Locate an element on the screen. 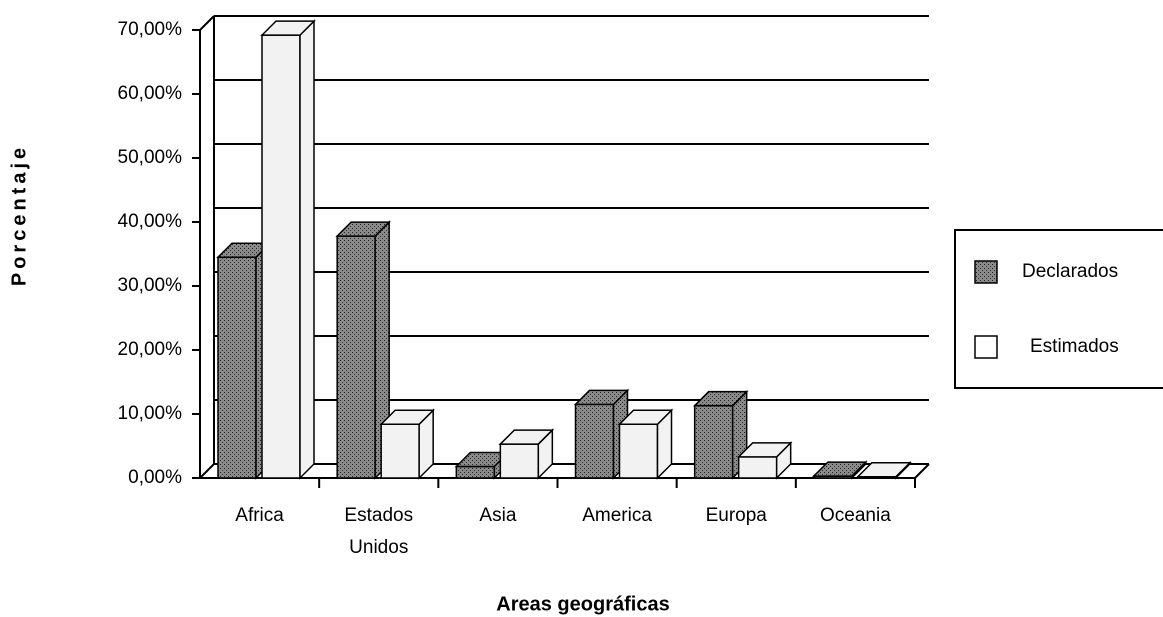 The width and height of the screenshot is (1163, 617). y-tick-label: 30,00% is located at coordinates (150, 285).